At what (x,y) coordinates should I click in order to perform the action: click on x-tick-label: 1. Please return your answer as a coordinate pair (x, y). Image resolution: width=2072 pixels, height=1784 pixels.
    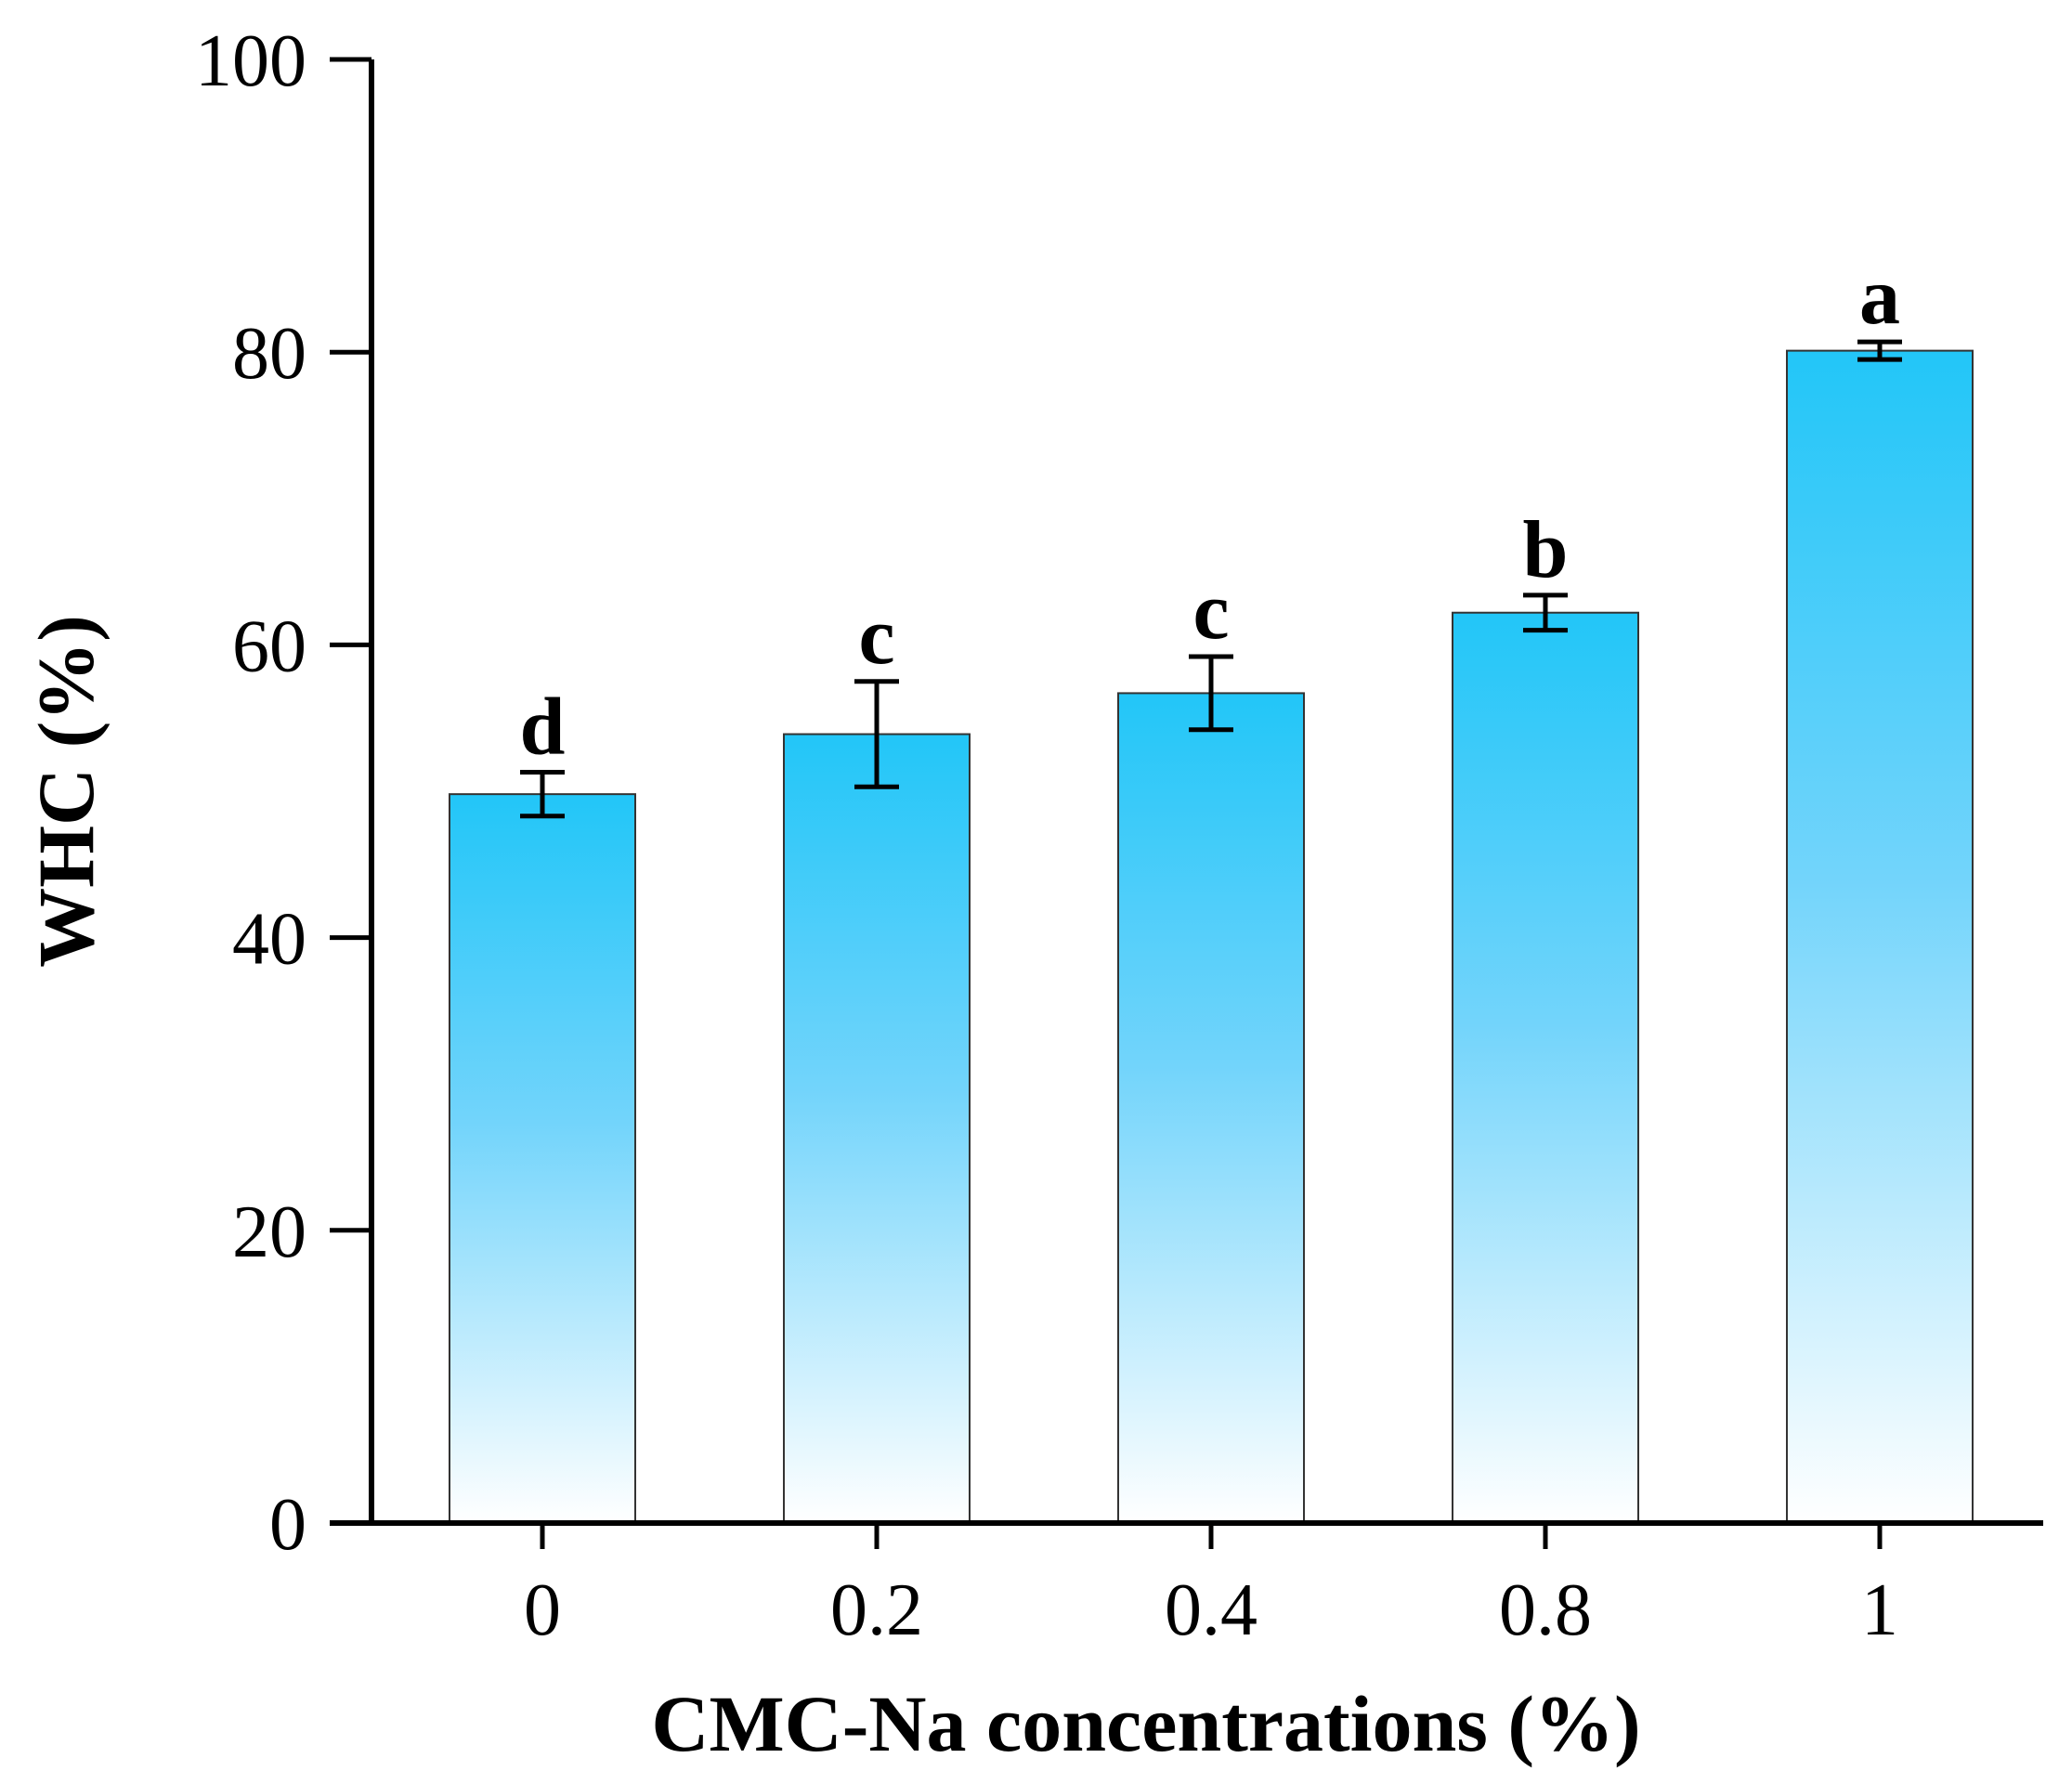
    Looking at the image, I should click on (1879, 1610).